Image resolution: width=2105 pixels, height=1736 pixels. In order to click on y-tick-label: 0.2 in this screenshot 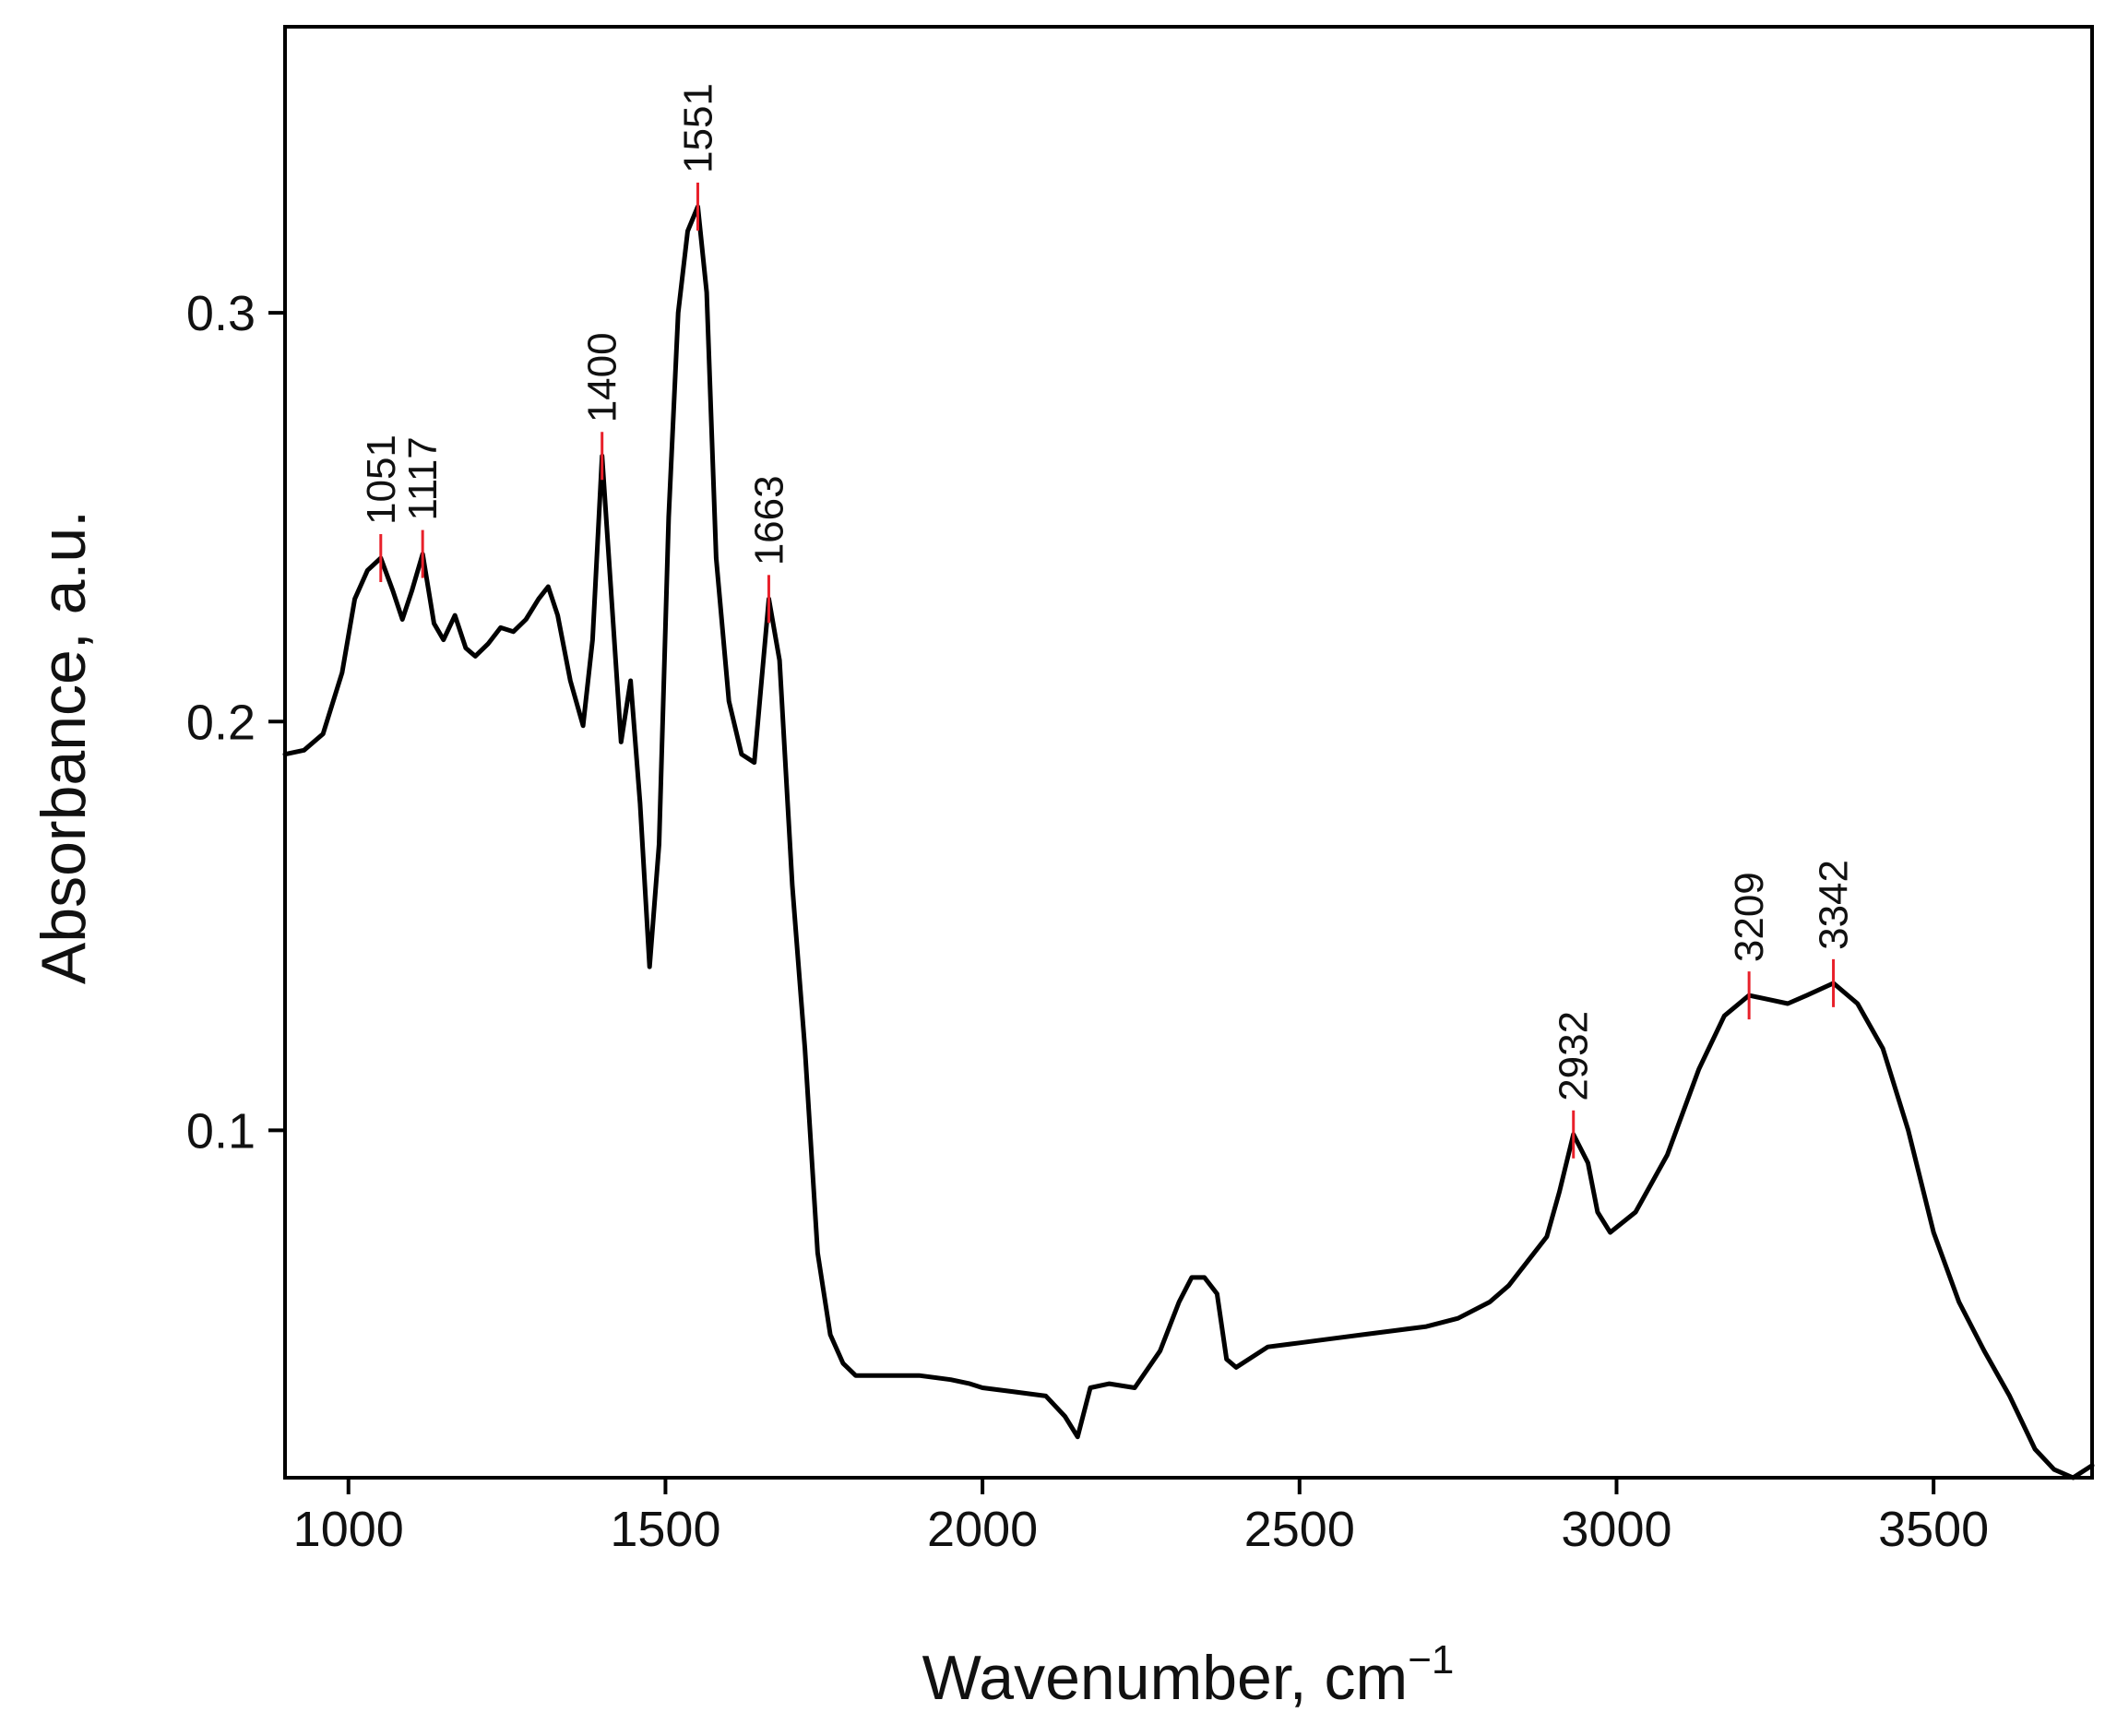, I will do `click(221, 722)`.